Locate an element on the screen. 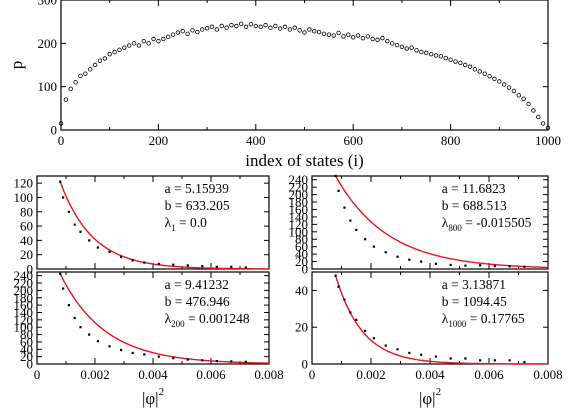  x-axis-label-text: index of states (i) is located at coordinates (304, 160).